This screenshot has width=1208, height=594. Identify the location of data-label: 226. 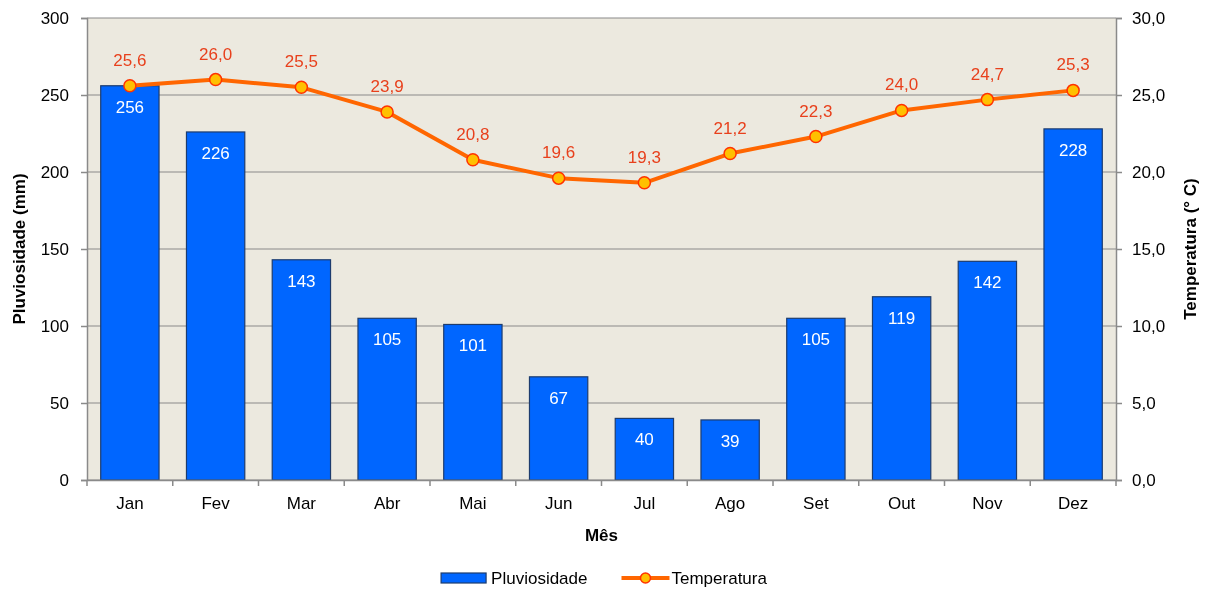
(215, 153).